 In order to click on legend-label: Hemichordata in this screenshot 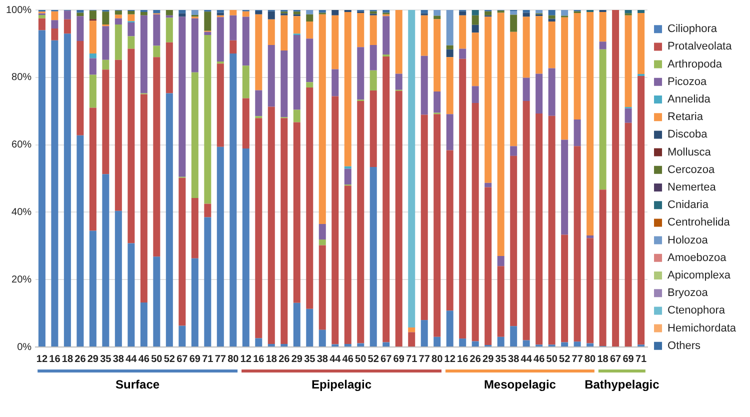, I will do `click(702, 328)`.